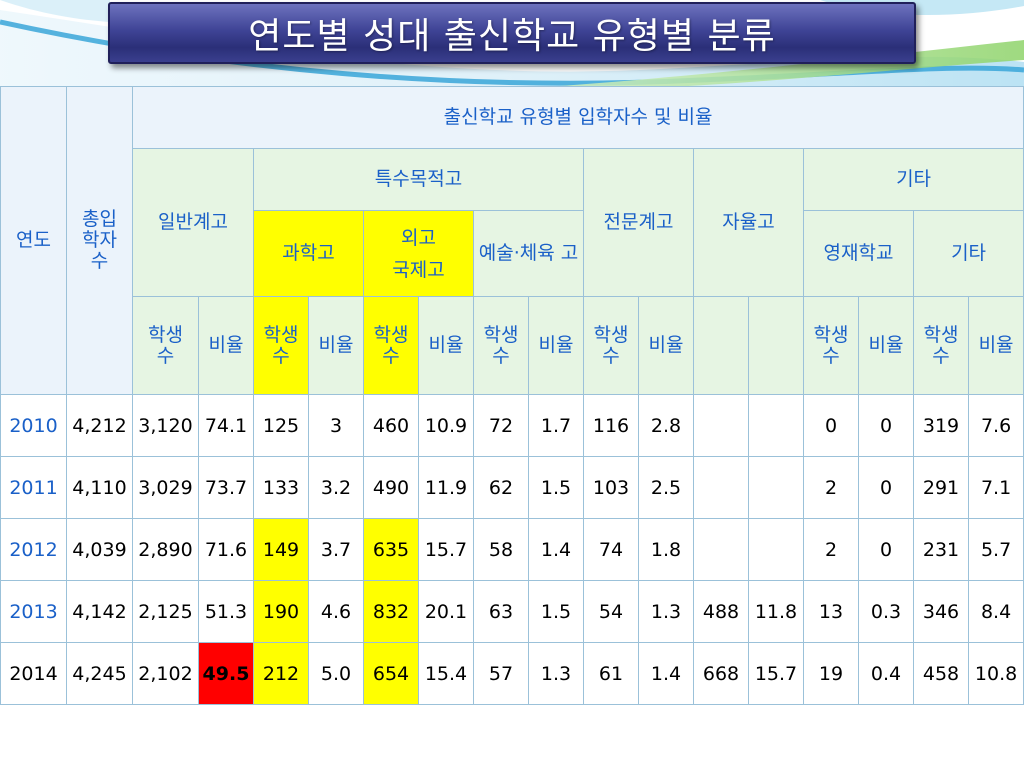  I want to click on vocational-students-cell: 116, so click(611, 425).